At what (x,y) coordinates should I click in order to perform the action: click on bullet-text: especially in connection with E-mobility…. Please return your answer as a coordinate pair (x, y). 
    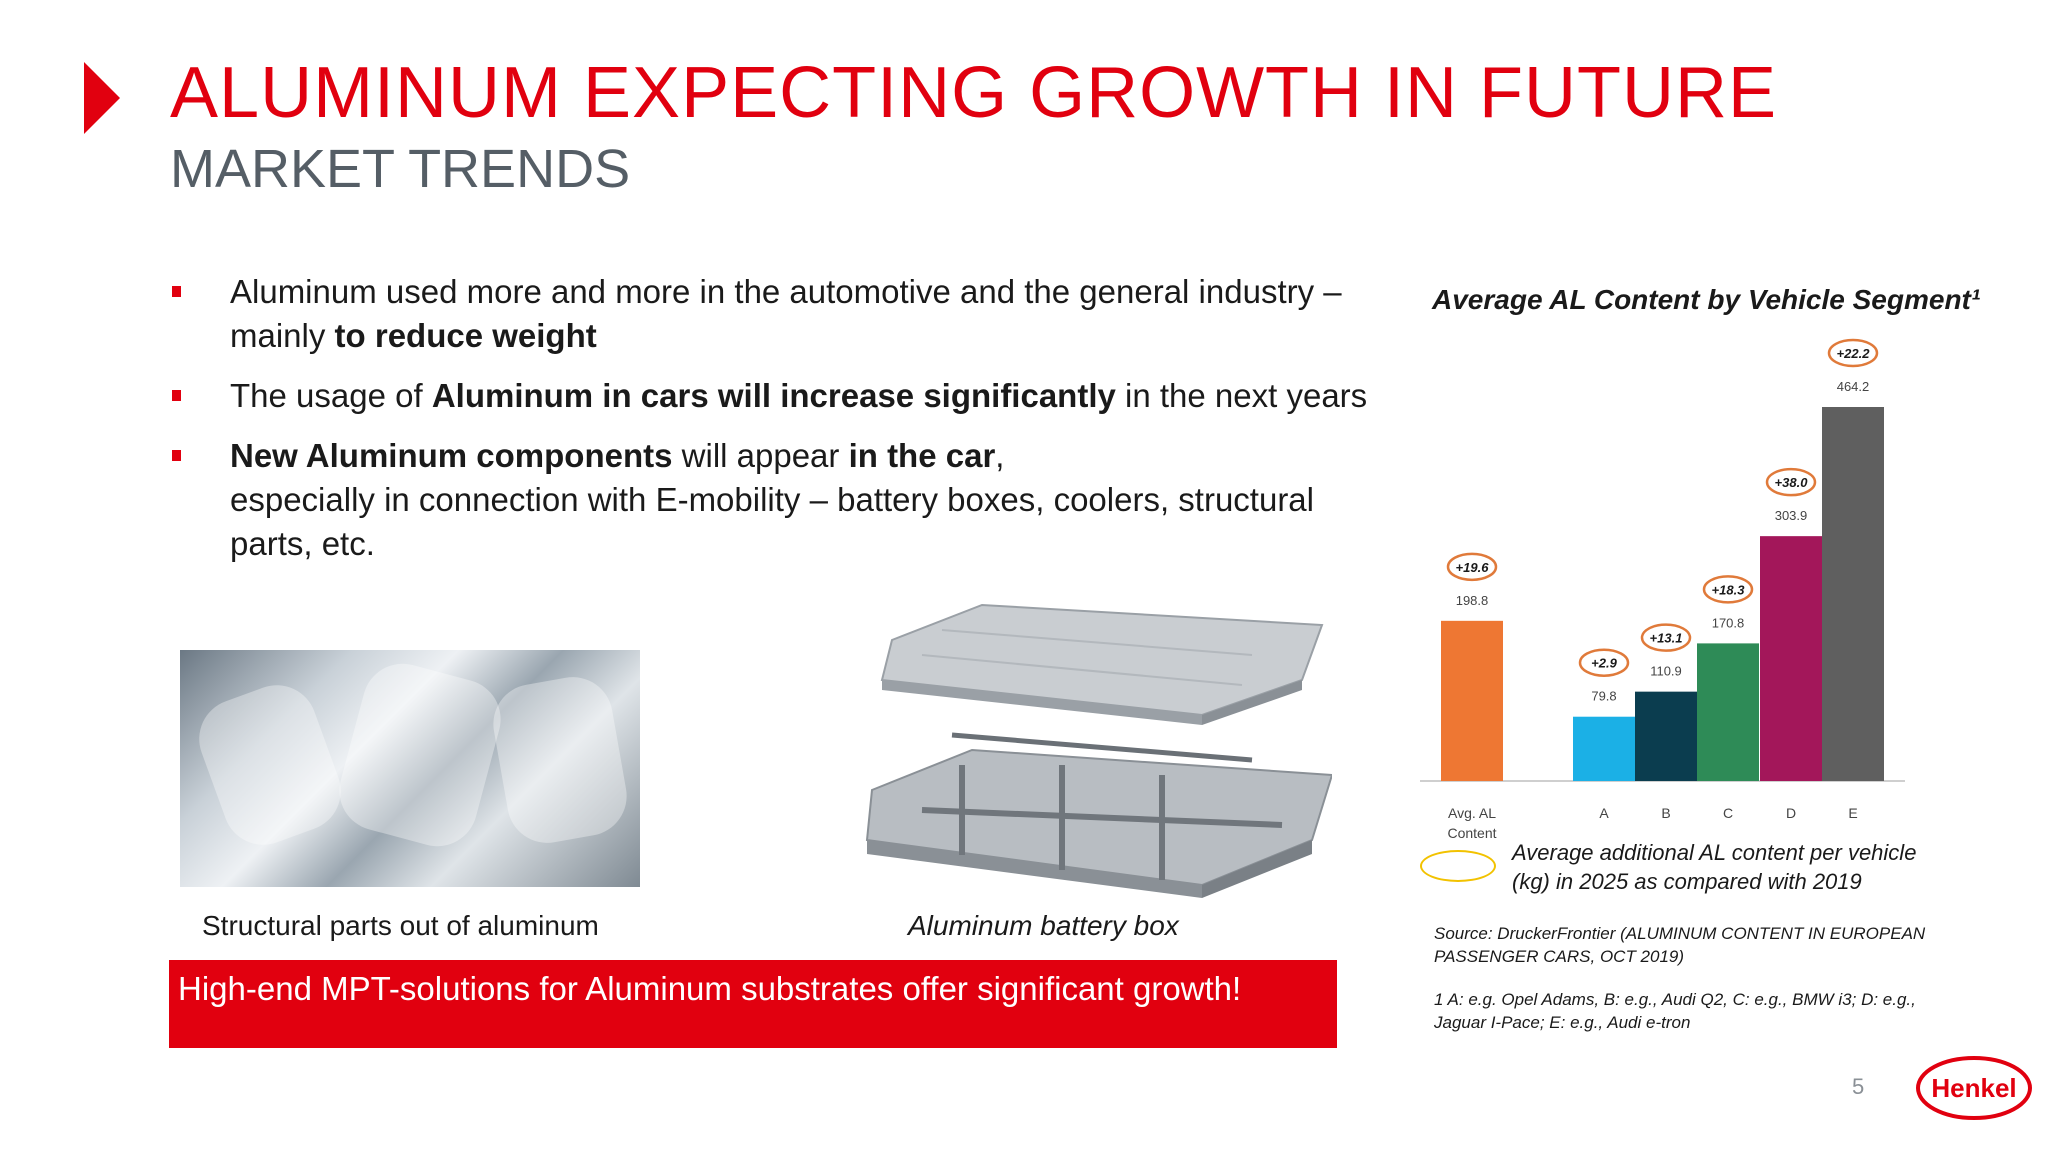
    Looking at the image, I should click on (772, 521).